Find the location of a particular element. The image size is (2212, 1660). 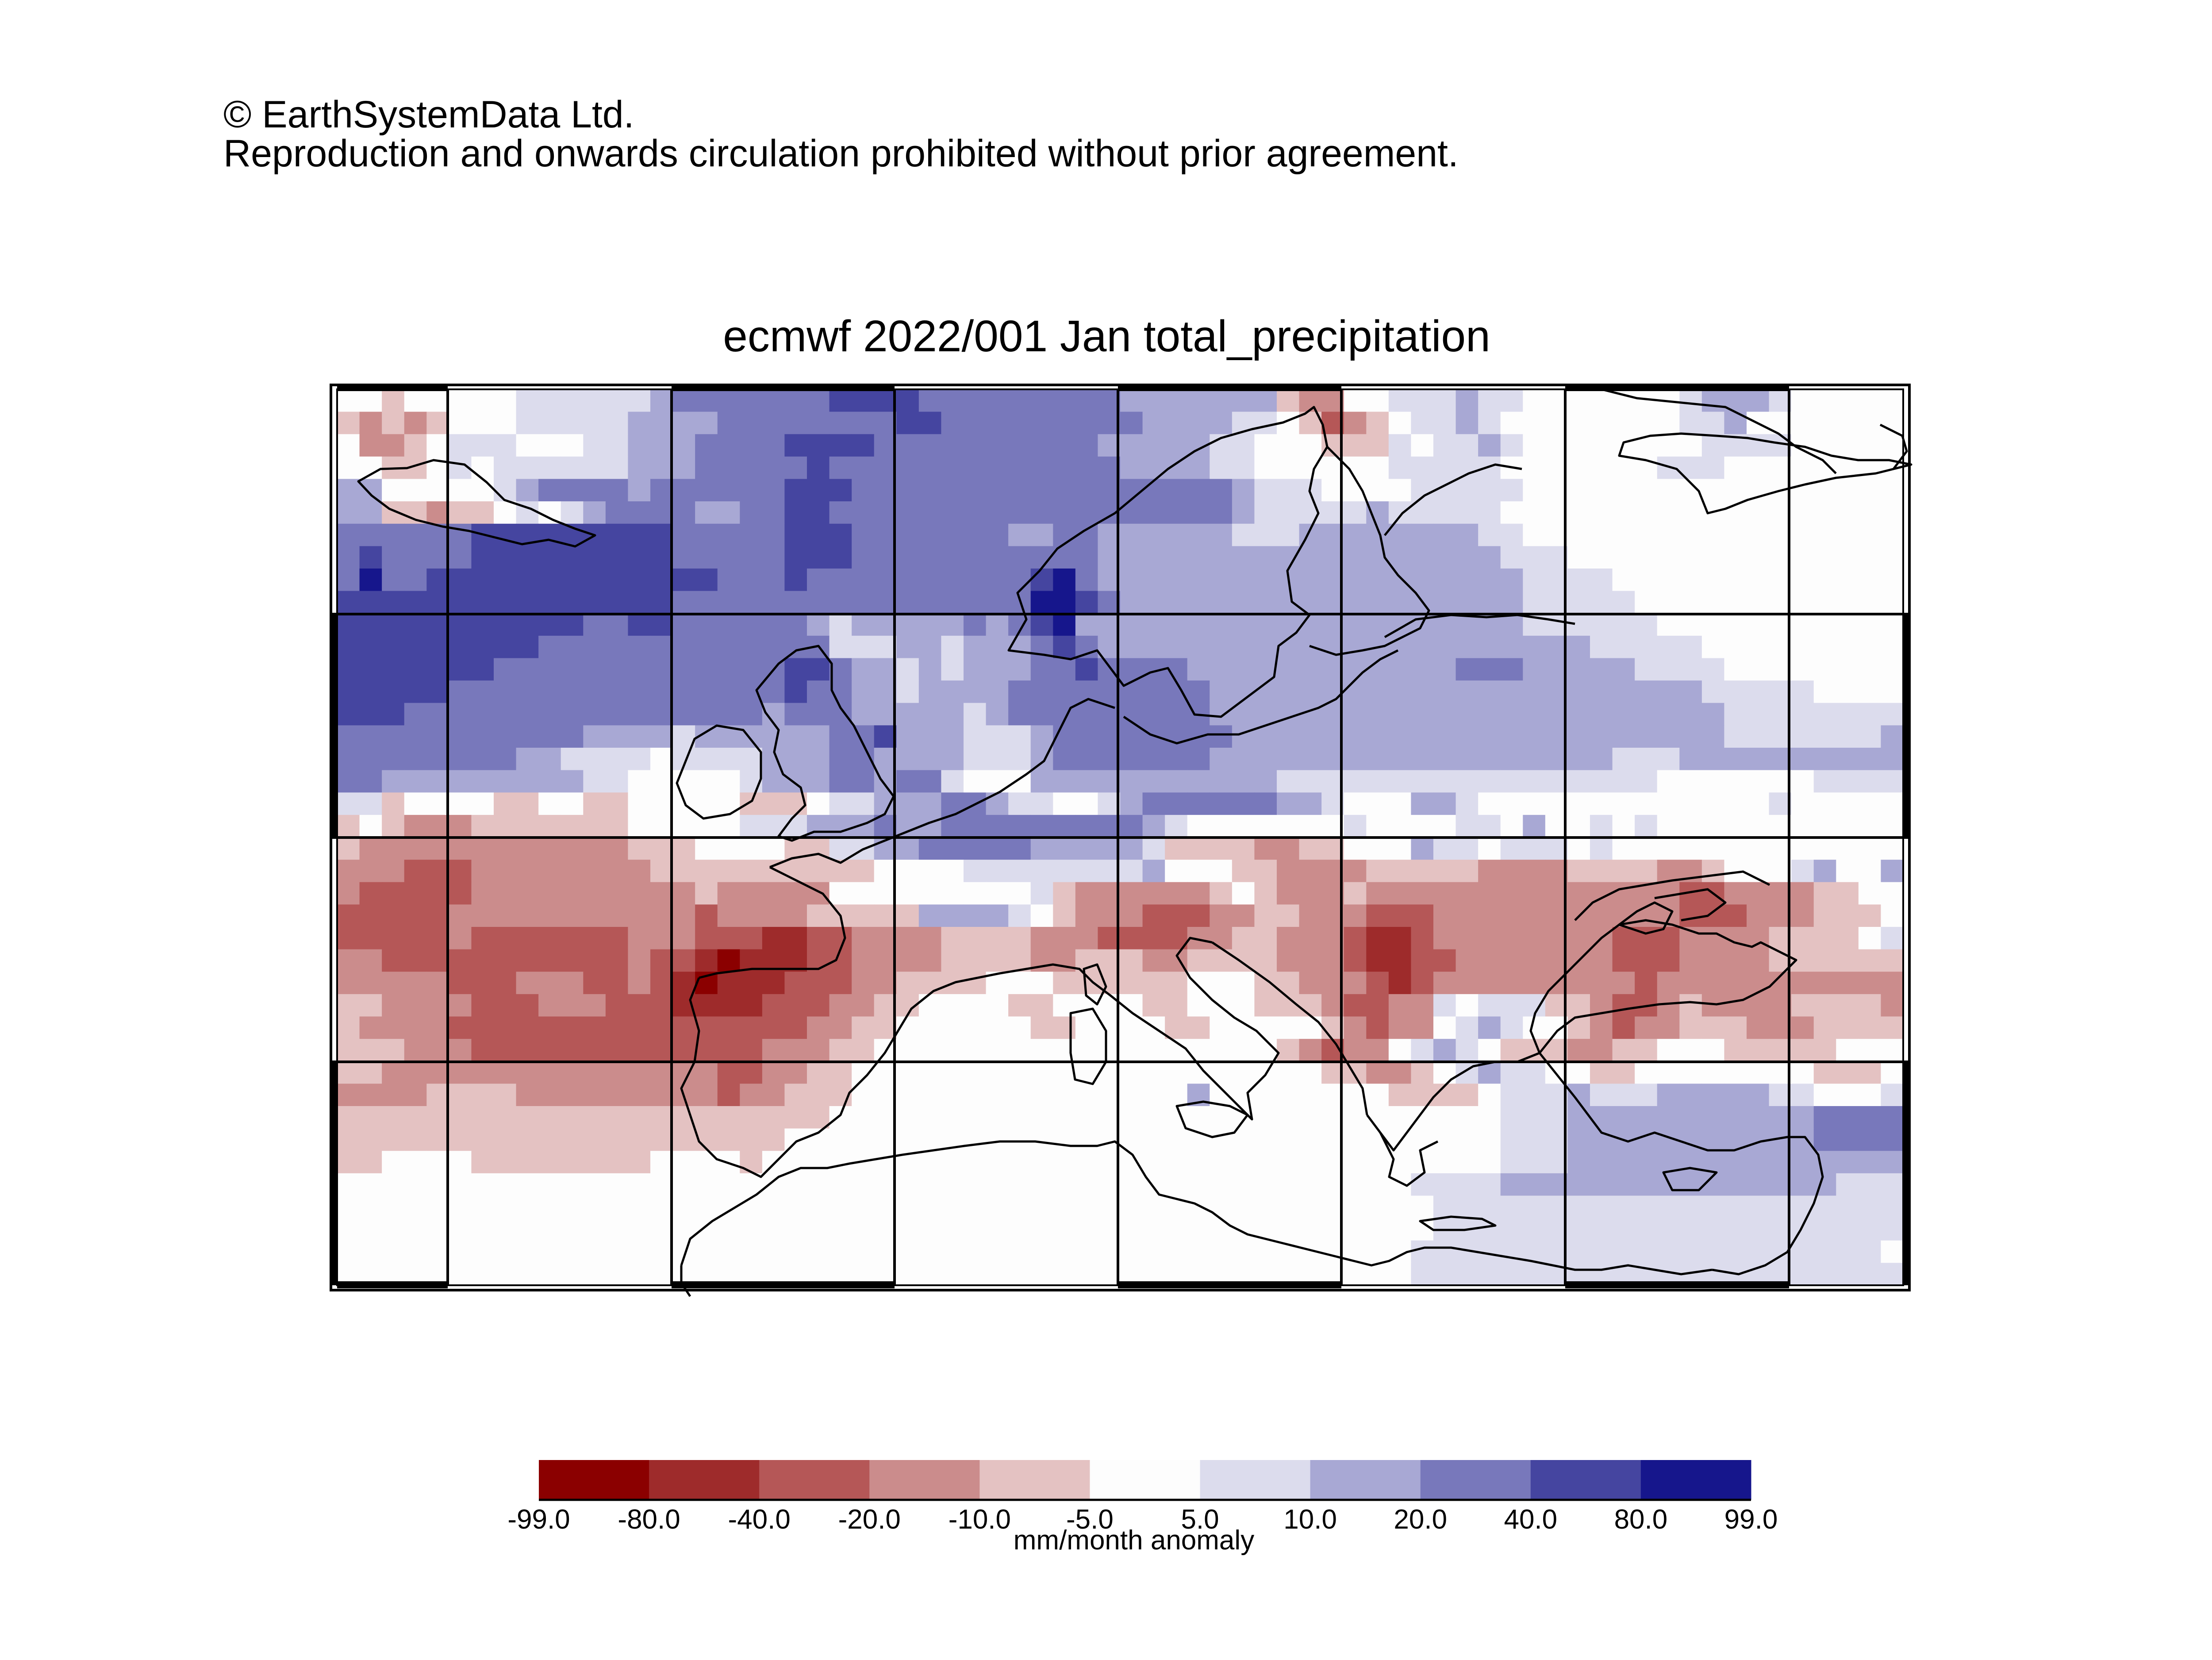

colorbar-swatch is located at coordinates (1475, 1480).